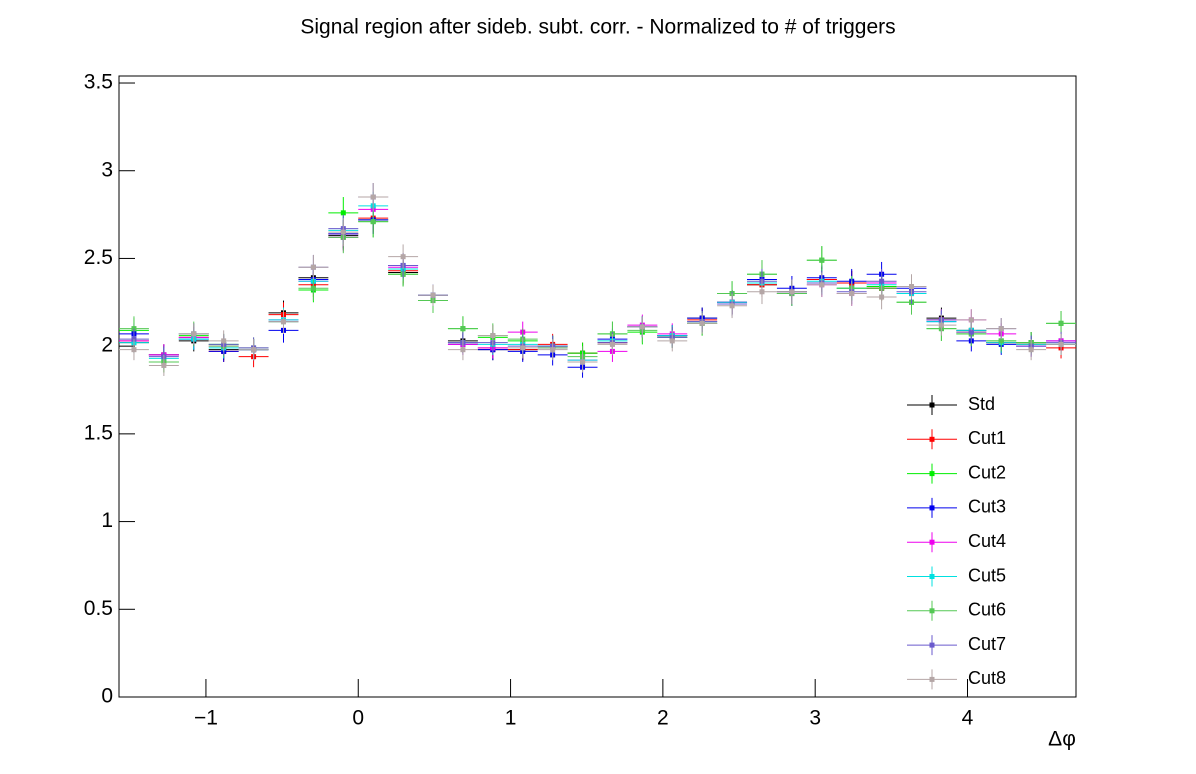  I want to click on legend-label: Cut6, so click(987, 610).